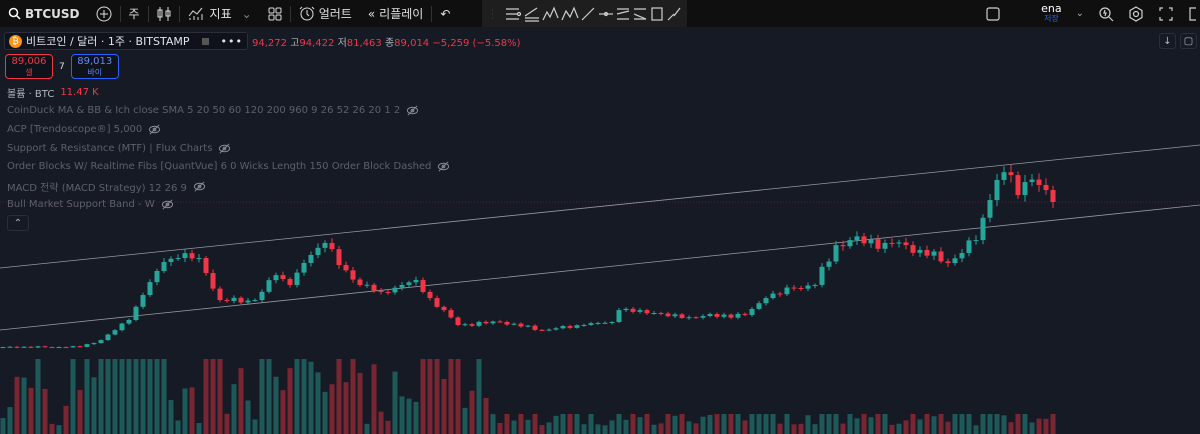 This screenshot has height=434, width=1200. Describe the element at coordinates (657, 14) in the screenshot. I see `rectangle-icon` at that location.